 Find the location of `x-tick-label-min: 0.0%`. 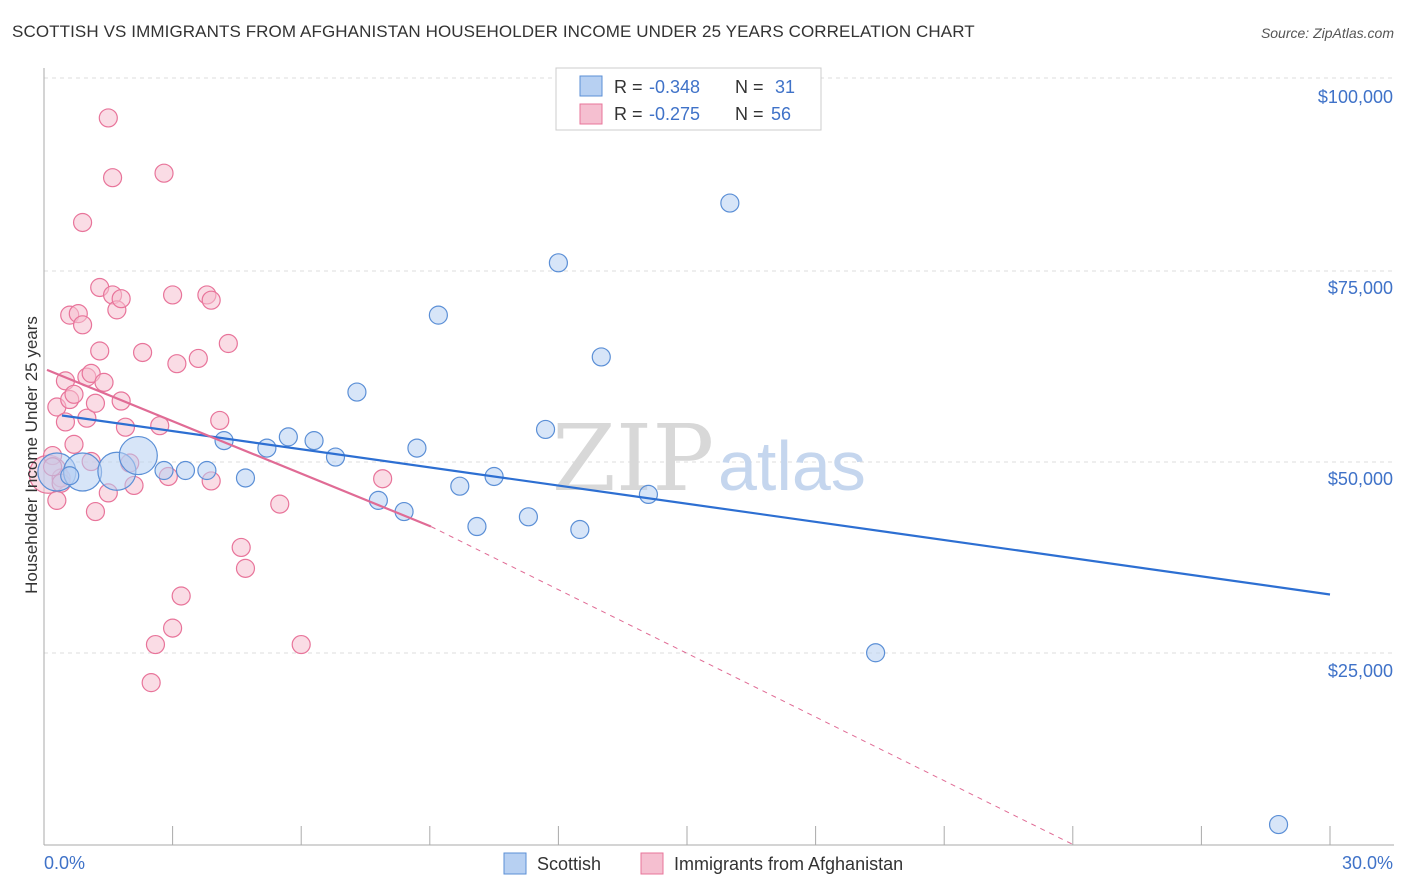

x-tick-label-min: 0.0% is located at coordinates (64, 863).